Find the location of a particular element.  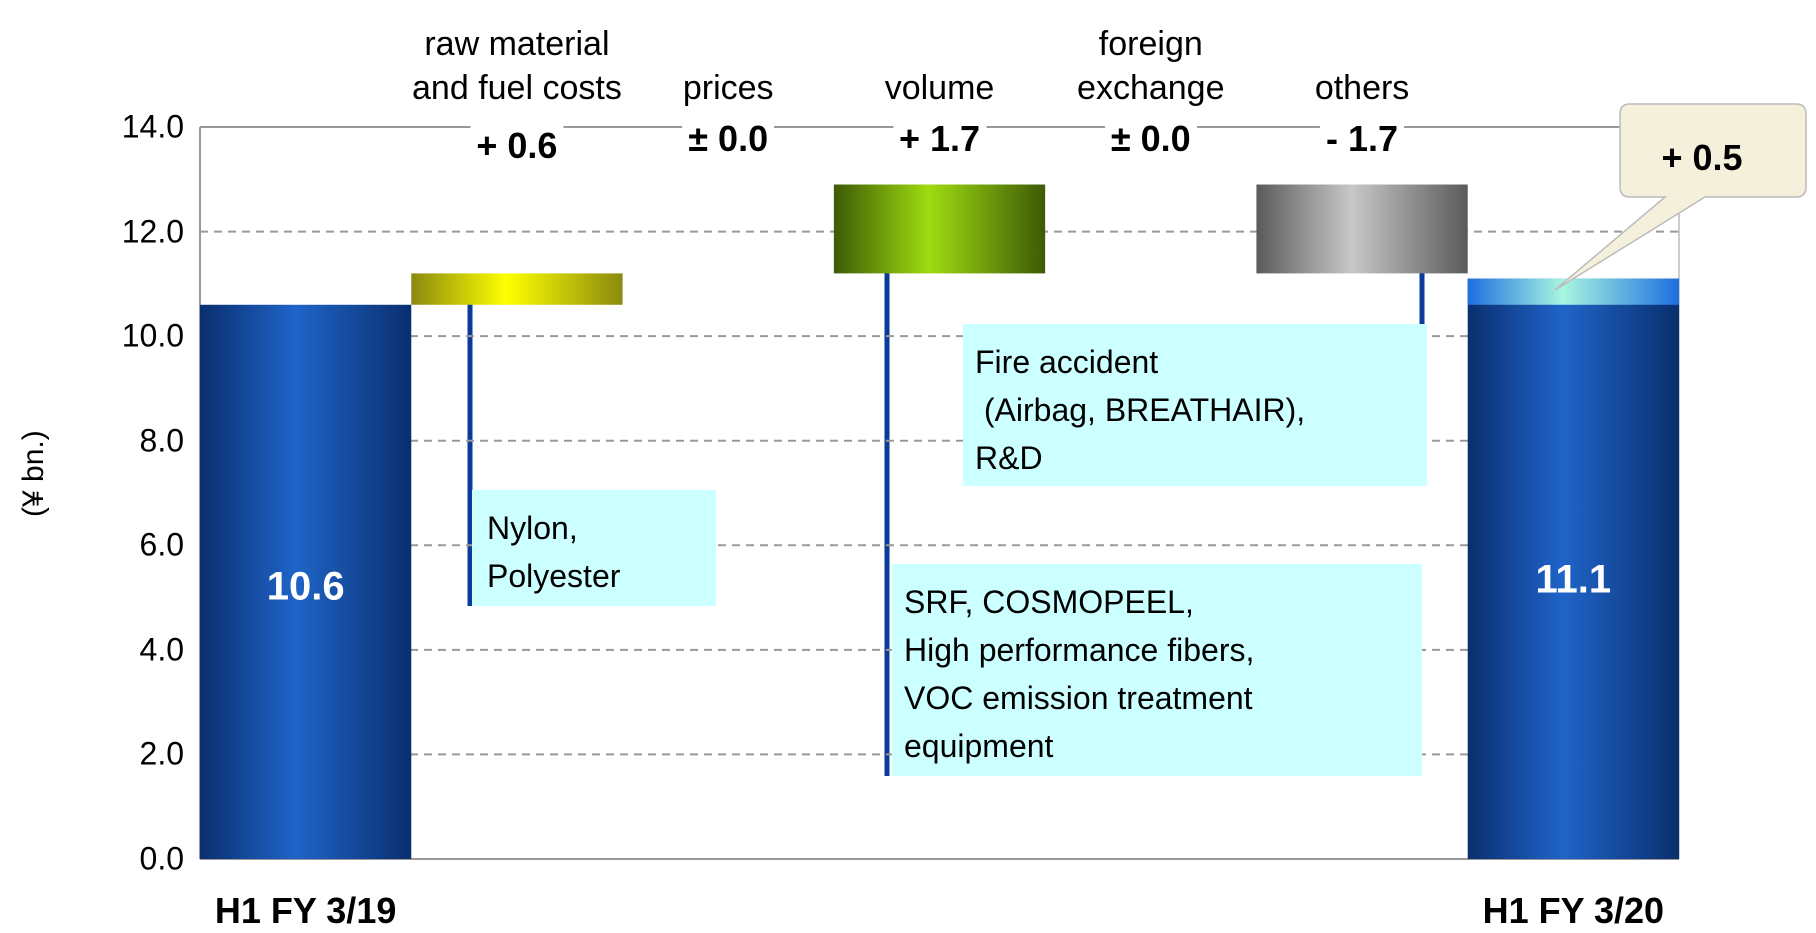

y-tick-label: 4.0 is located at coordinates (161, 649).